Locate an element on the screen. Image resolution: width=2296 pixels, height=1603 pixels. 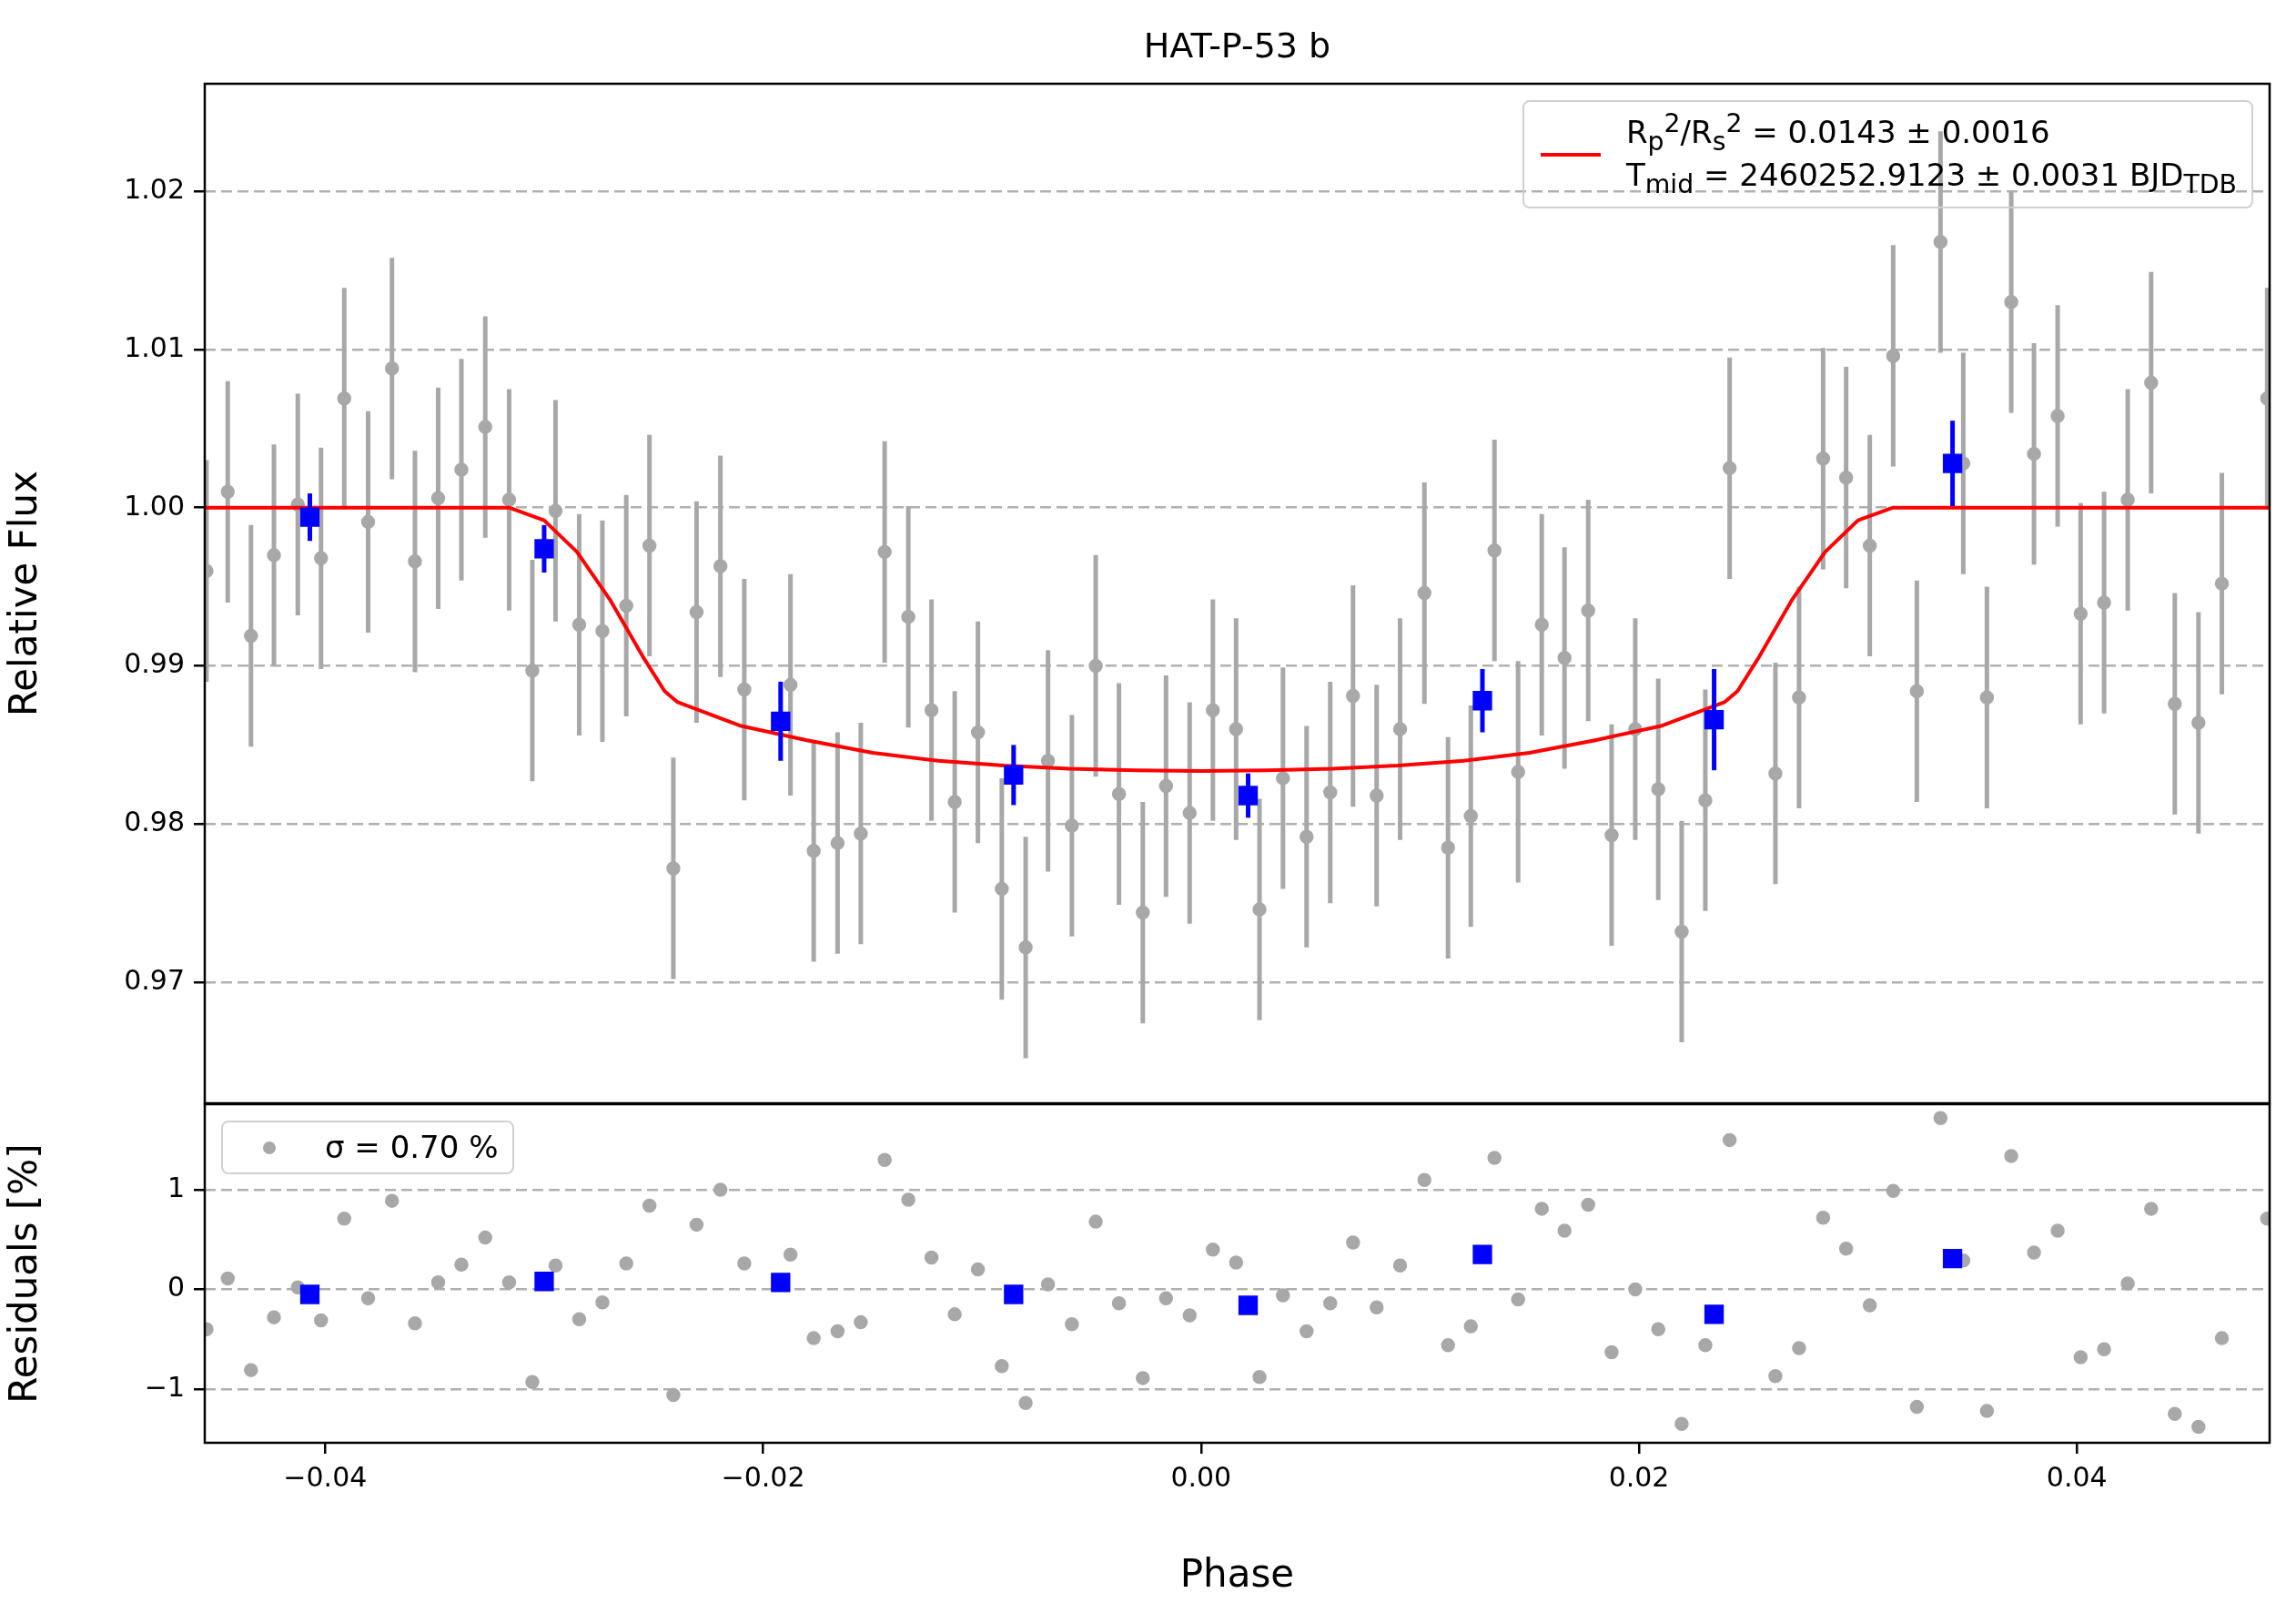
x-tick-label: 0.00 is located at coordinates (1201, 1476).